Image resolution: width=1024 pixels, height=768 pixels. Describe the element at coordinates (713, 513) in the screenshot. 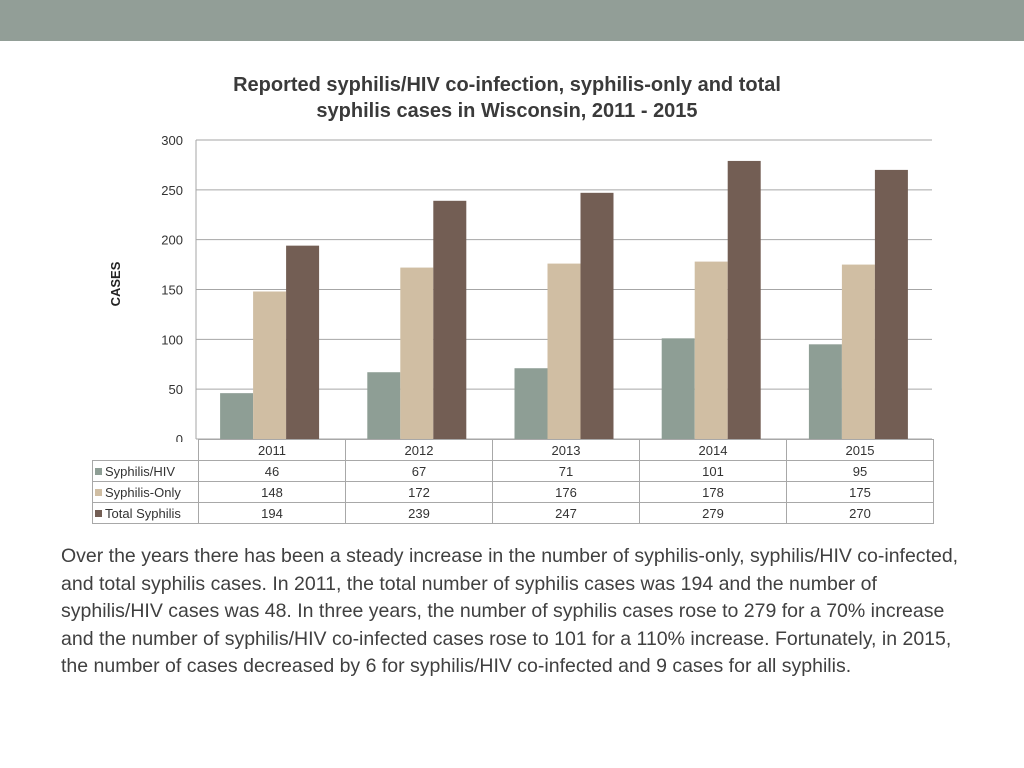

I see `data-label: 279` at that location.